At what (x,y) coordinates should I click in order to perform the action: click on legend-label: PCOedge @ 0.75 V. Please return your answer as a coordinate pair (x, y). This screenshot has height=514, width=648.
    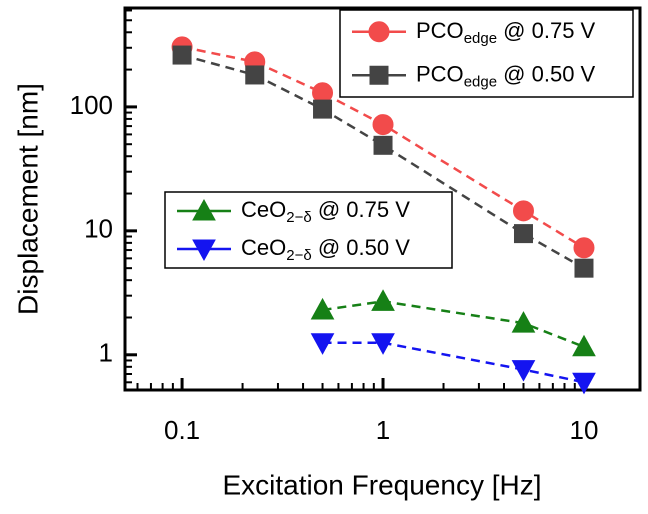
    Looking at the image, I should click on (506, 32).